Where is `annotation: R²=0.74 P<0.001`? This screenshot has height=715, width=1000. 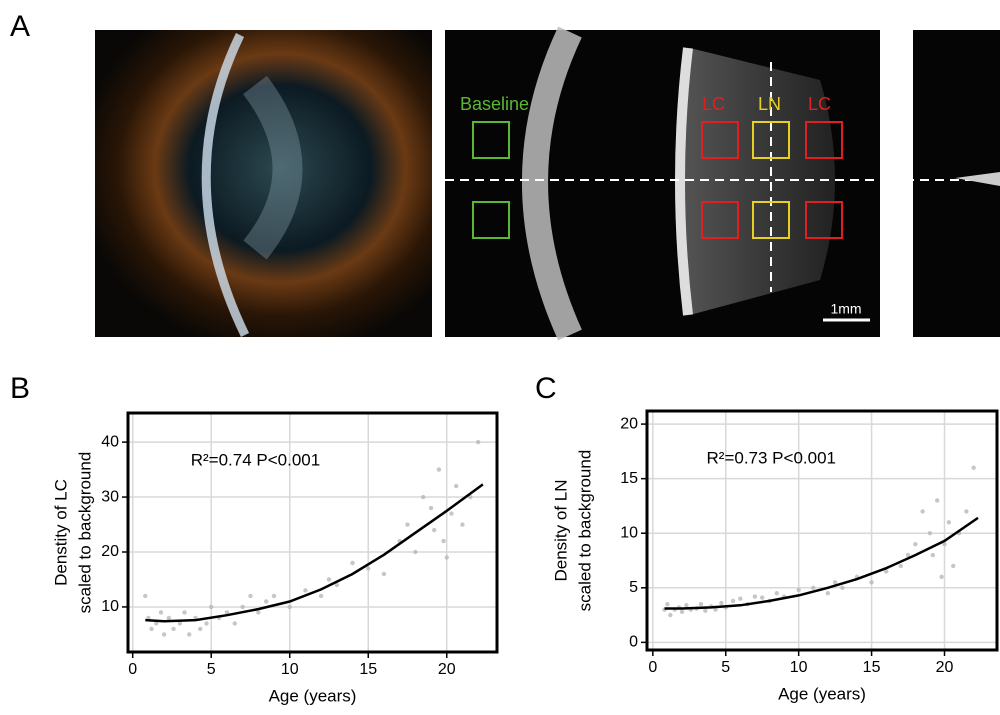
annotation: R²=0.74 P<0.001 is located at coordinates (255, 459).